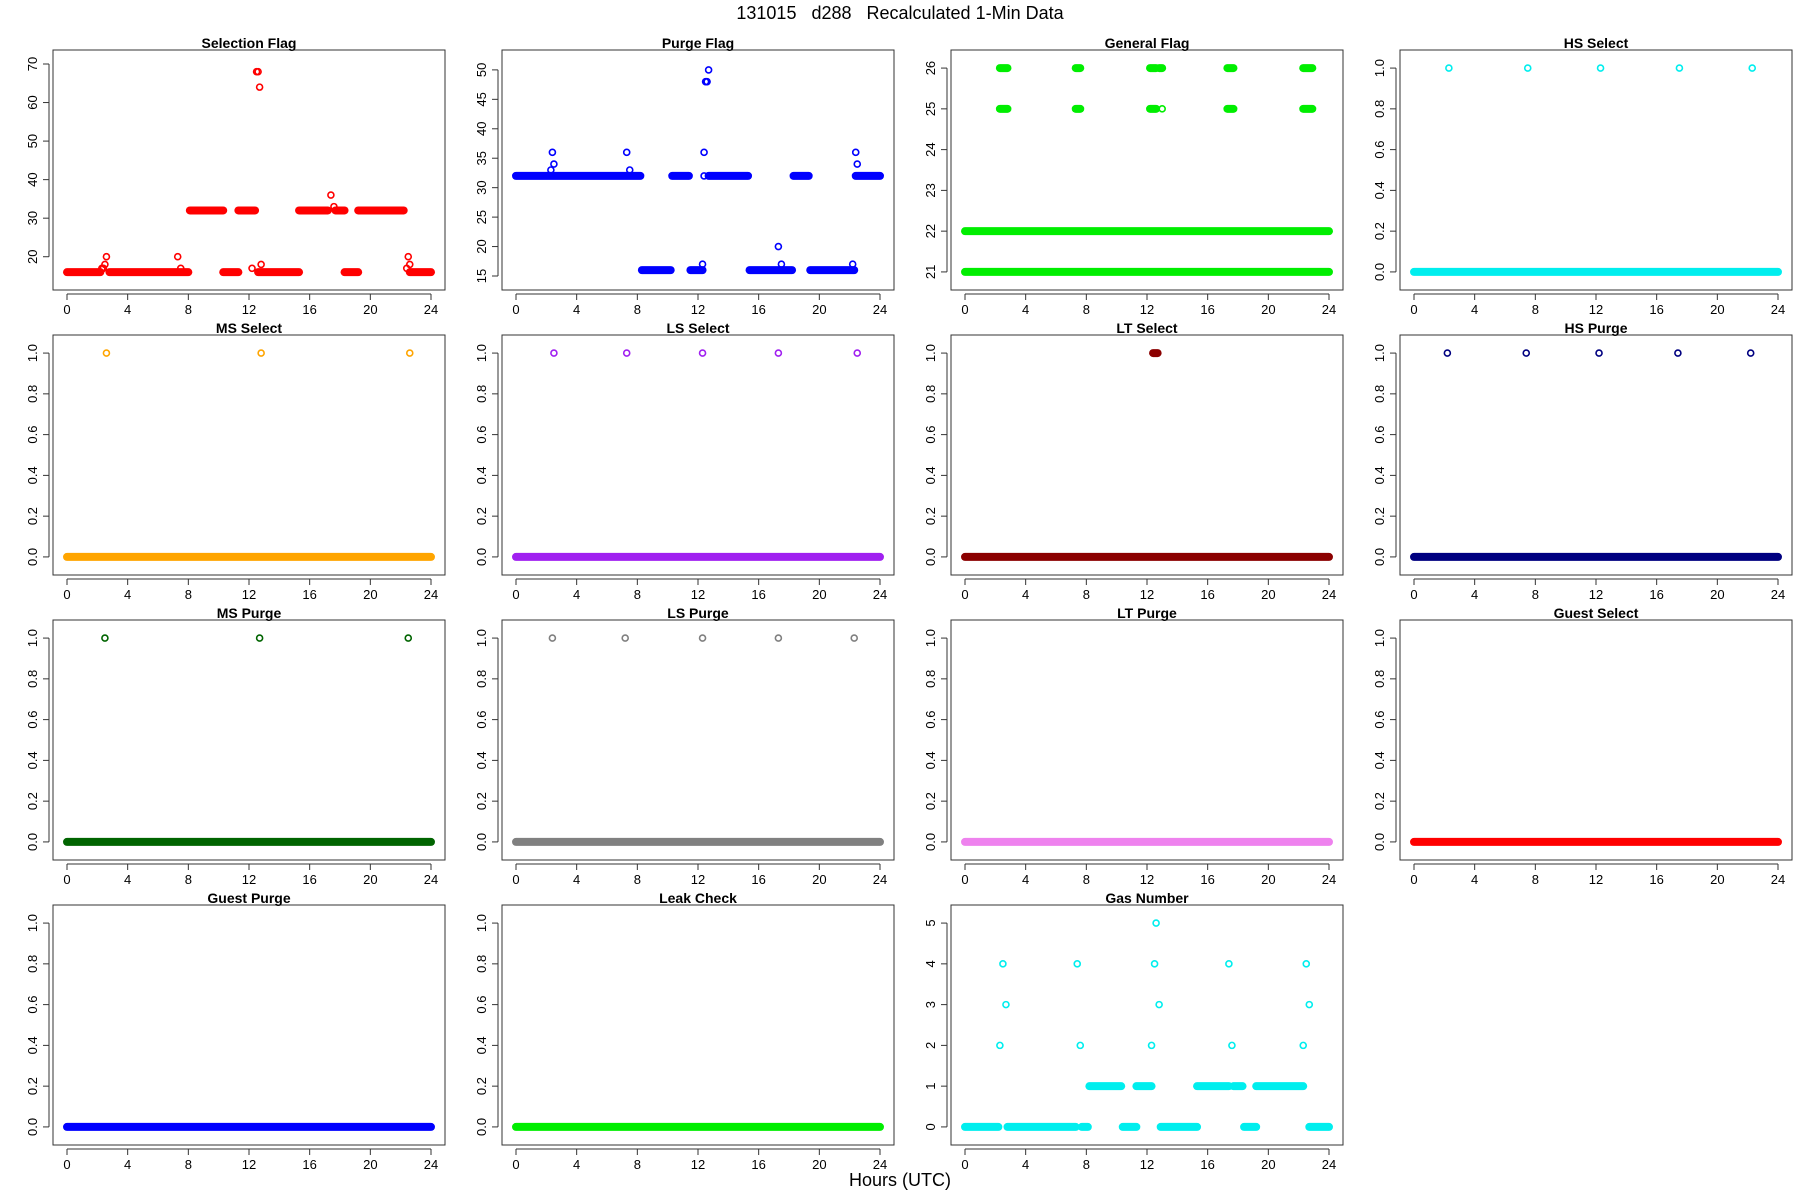 The width and height of the screenshot is (1800, 1200). What do you see at coordinates (1596, 43) in the screenshot?
I see `panel-title: HS Select` at bounding box center [1596, 43].